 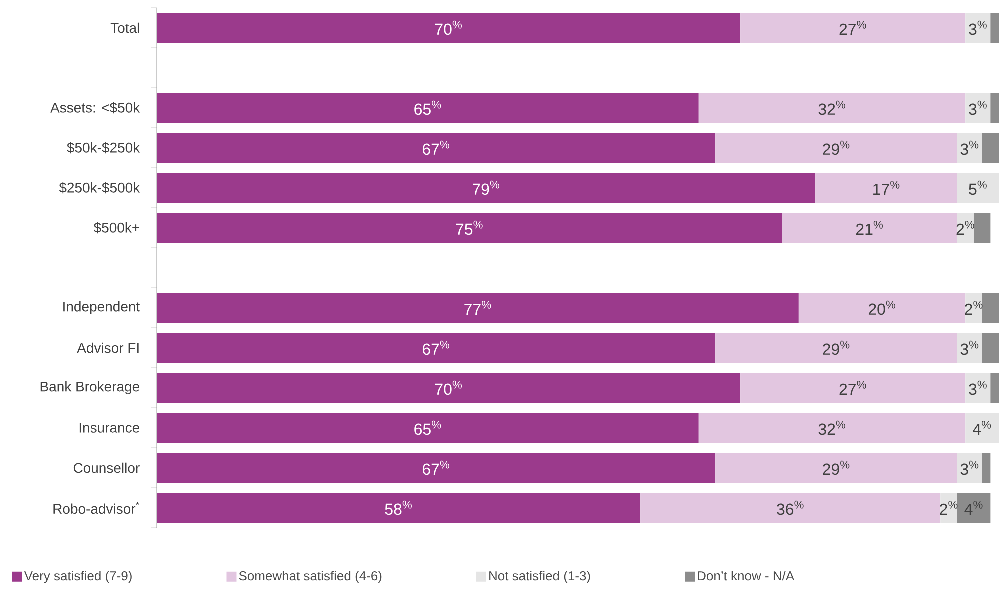 I want to click on legend-label: Don’t know - N/A, so click(x=746, y=576).